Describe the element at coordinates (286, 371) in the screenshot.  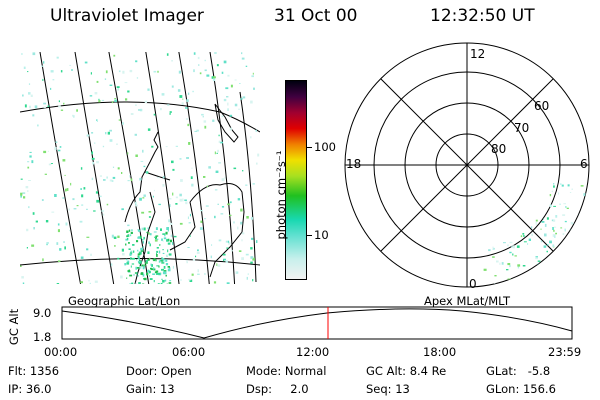
I see `info-mode: Mode: Normal` at that location.